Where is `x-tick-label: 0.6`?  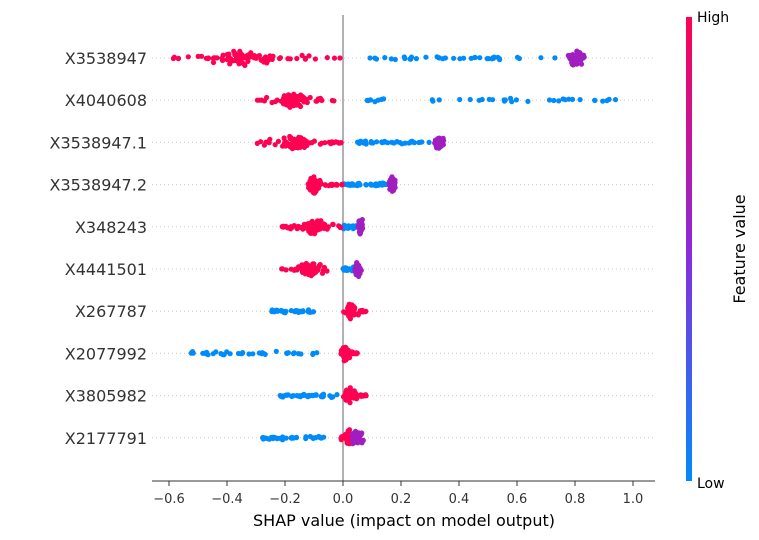
x-tick-label: 0.6 is located at coordinates (517, 499).